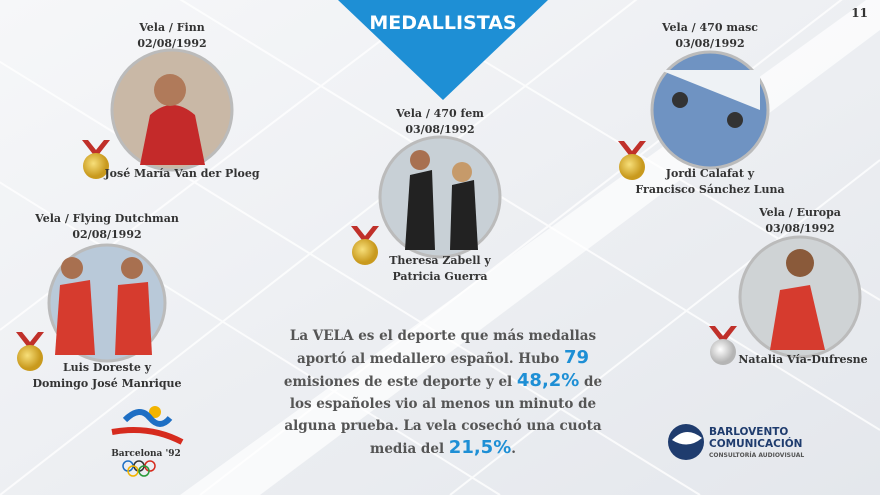  What do you see at coordinates (800, 221) in the screenshot?
I see `medalist-event: Vela / Europa 03/08/1992` at bounding box center [800, 221].